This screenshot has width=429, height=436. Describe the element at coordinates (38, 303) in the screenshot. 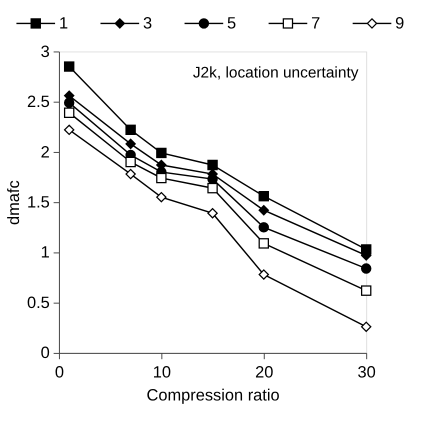

I see `y-tick-label: 0.5` at that location.